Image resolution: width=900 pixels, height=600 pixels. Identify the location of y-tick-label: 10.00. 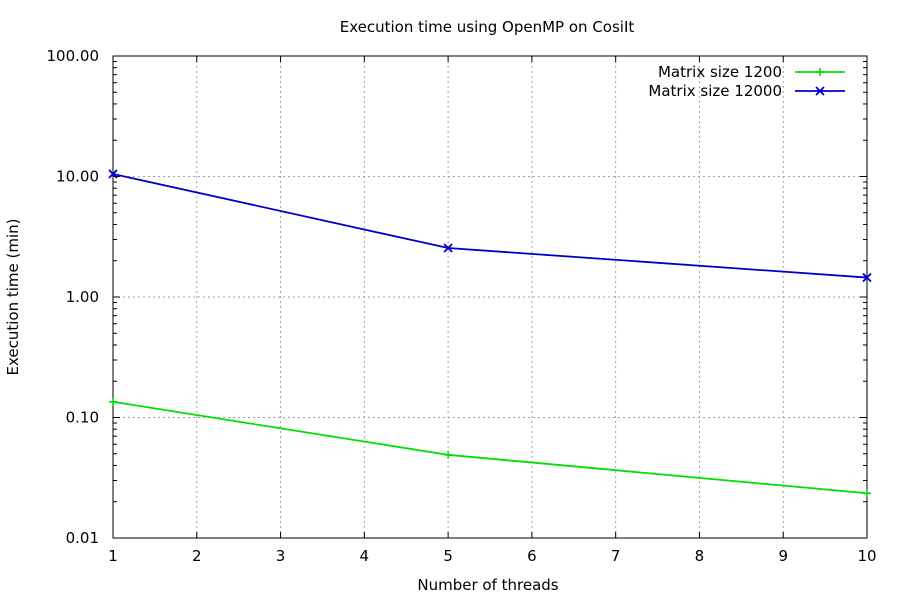
(77, 177).